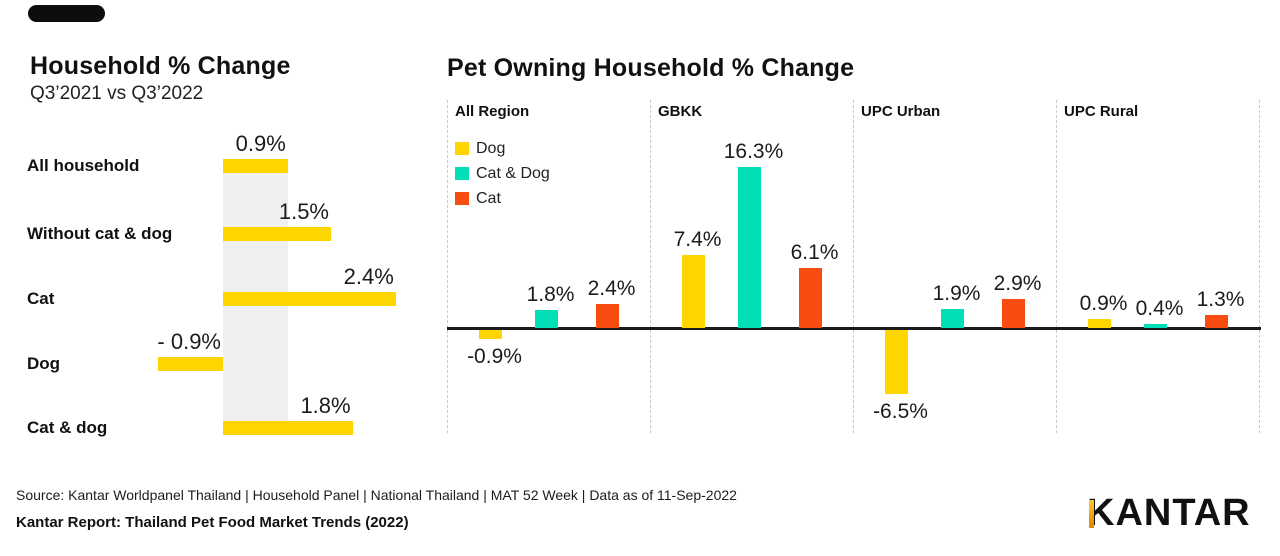 The width and height of the screenshot is (1280, 556). What do you see at coordinates (753, 151) in the screenshot?
I see `value-label: 16.3%` at bounding box center [753, 151].